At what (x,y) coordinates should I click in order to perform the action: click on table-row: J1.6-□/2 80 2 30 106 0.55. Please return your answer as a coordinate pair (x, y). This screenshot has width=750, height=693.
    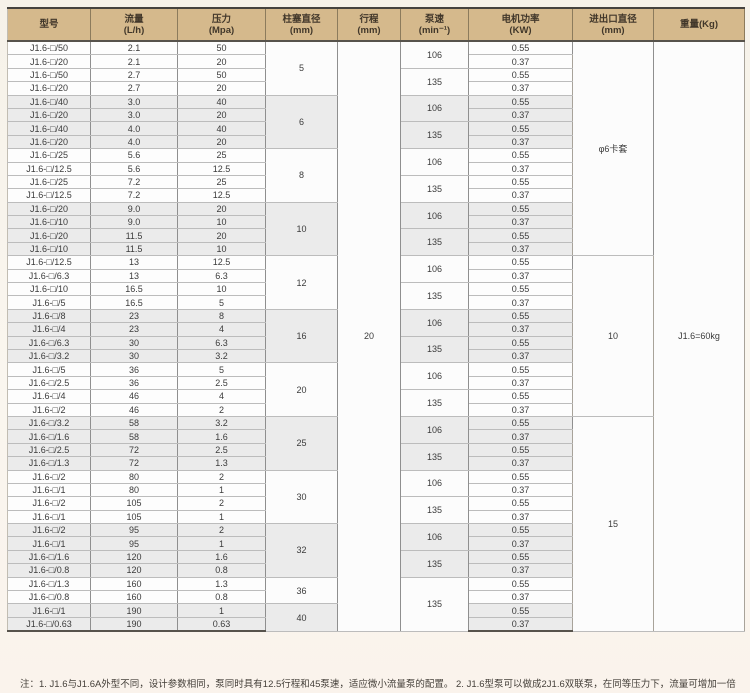
    Looking at the image, I should click on (376, 497).